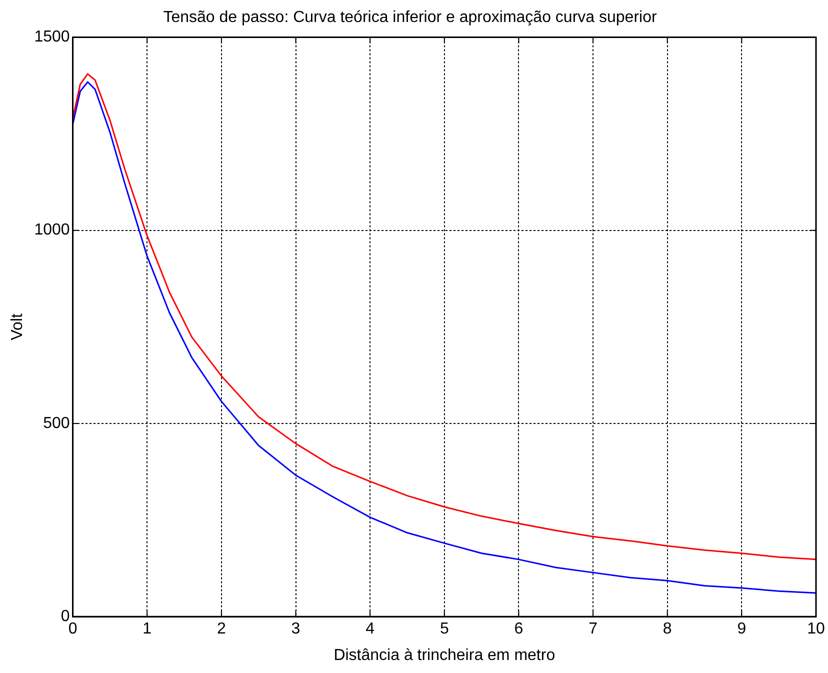 The width and height of the screenshot is (828, 673). Describe the element at coordinates (444, 629) in the screenshot. I see `x-tick-label: 5` at that location.